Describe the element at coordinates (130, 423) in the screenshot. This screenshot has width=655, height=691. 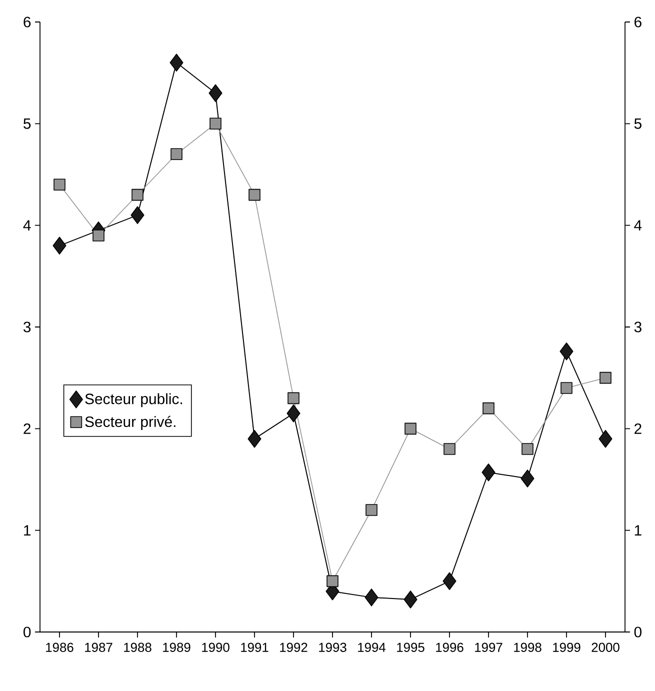
I see `legend-label: Secteur privé.` at that location.